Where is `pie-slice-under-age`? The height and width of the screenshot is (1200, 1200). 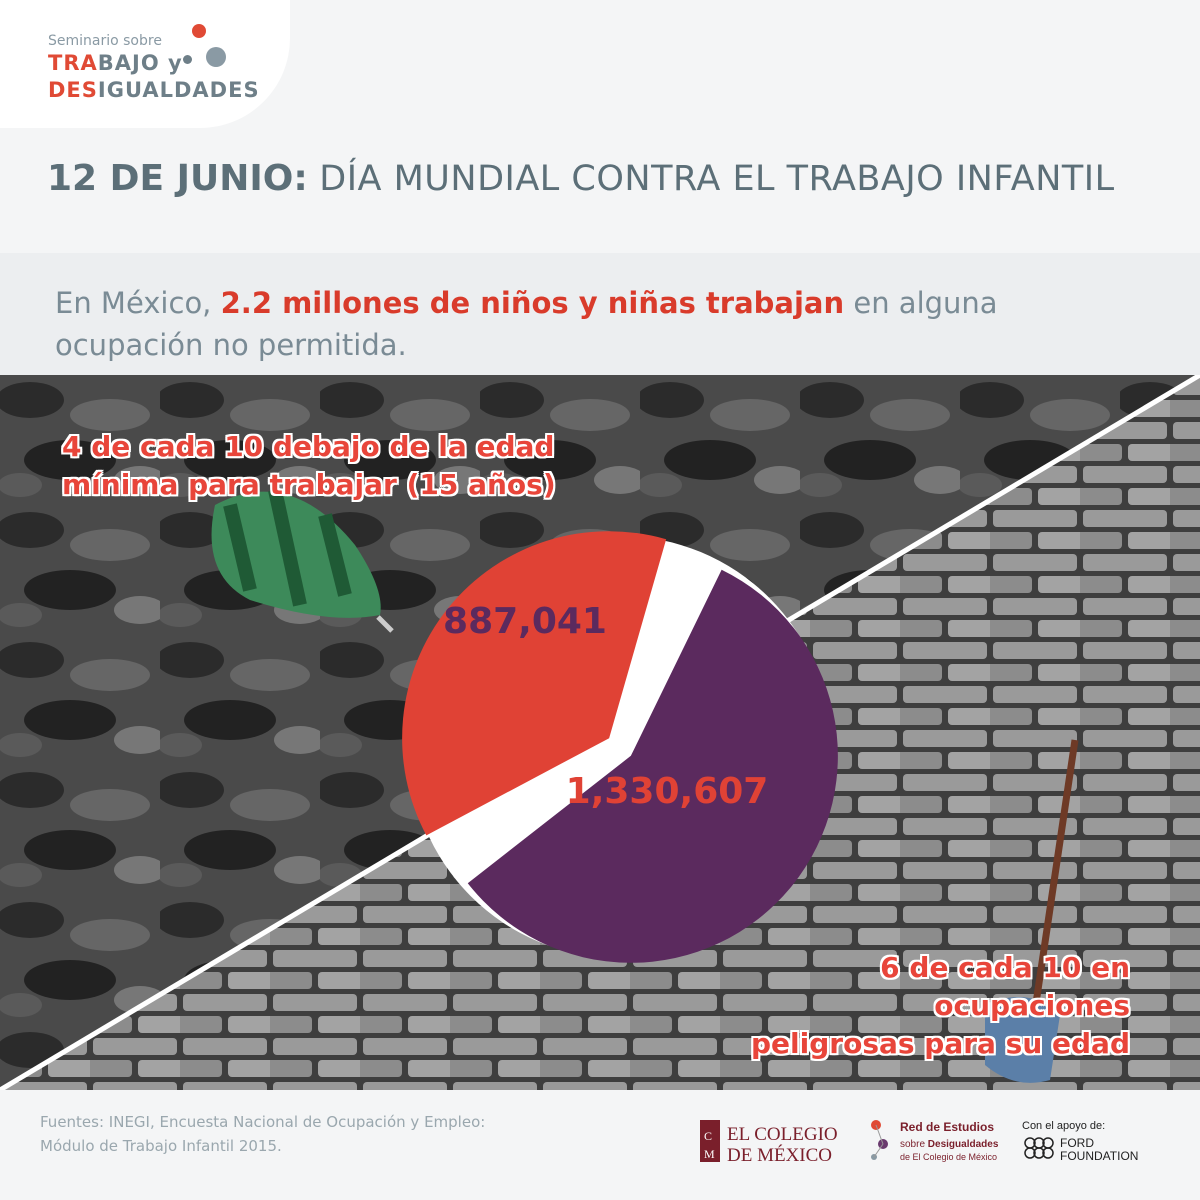
pie-slice-under-age is located at coordinates (534, 683).